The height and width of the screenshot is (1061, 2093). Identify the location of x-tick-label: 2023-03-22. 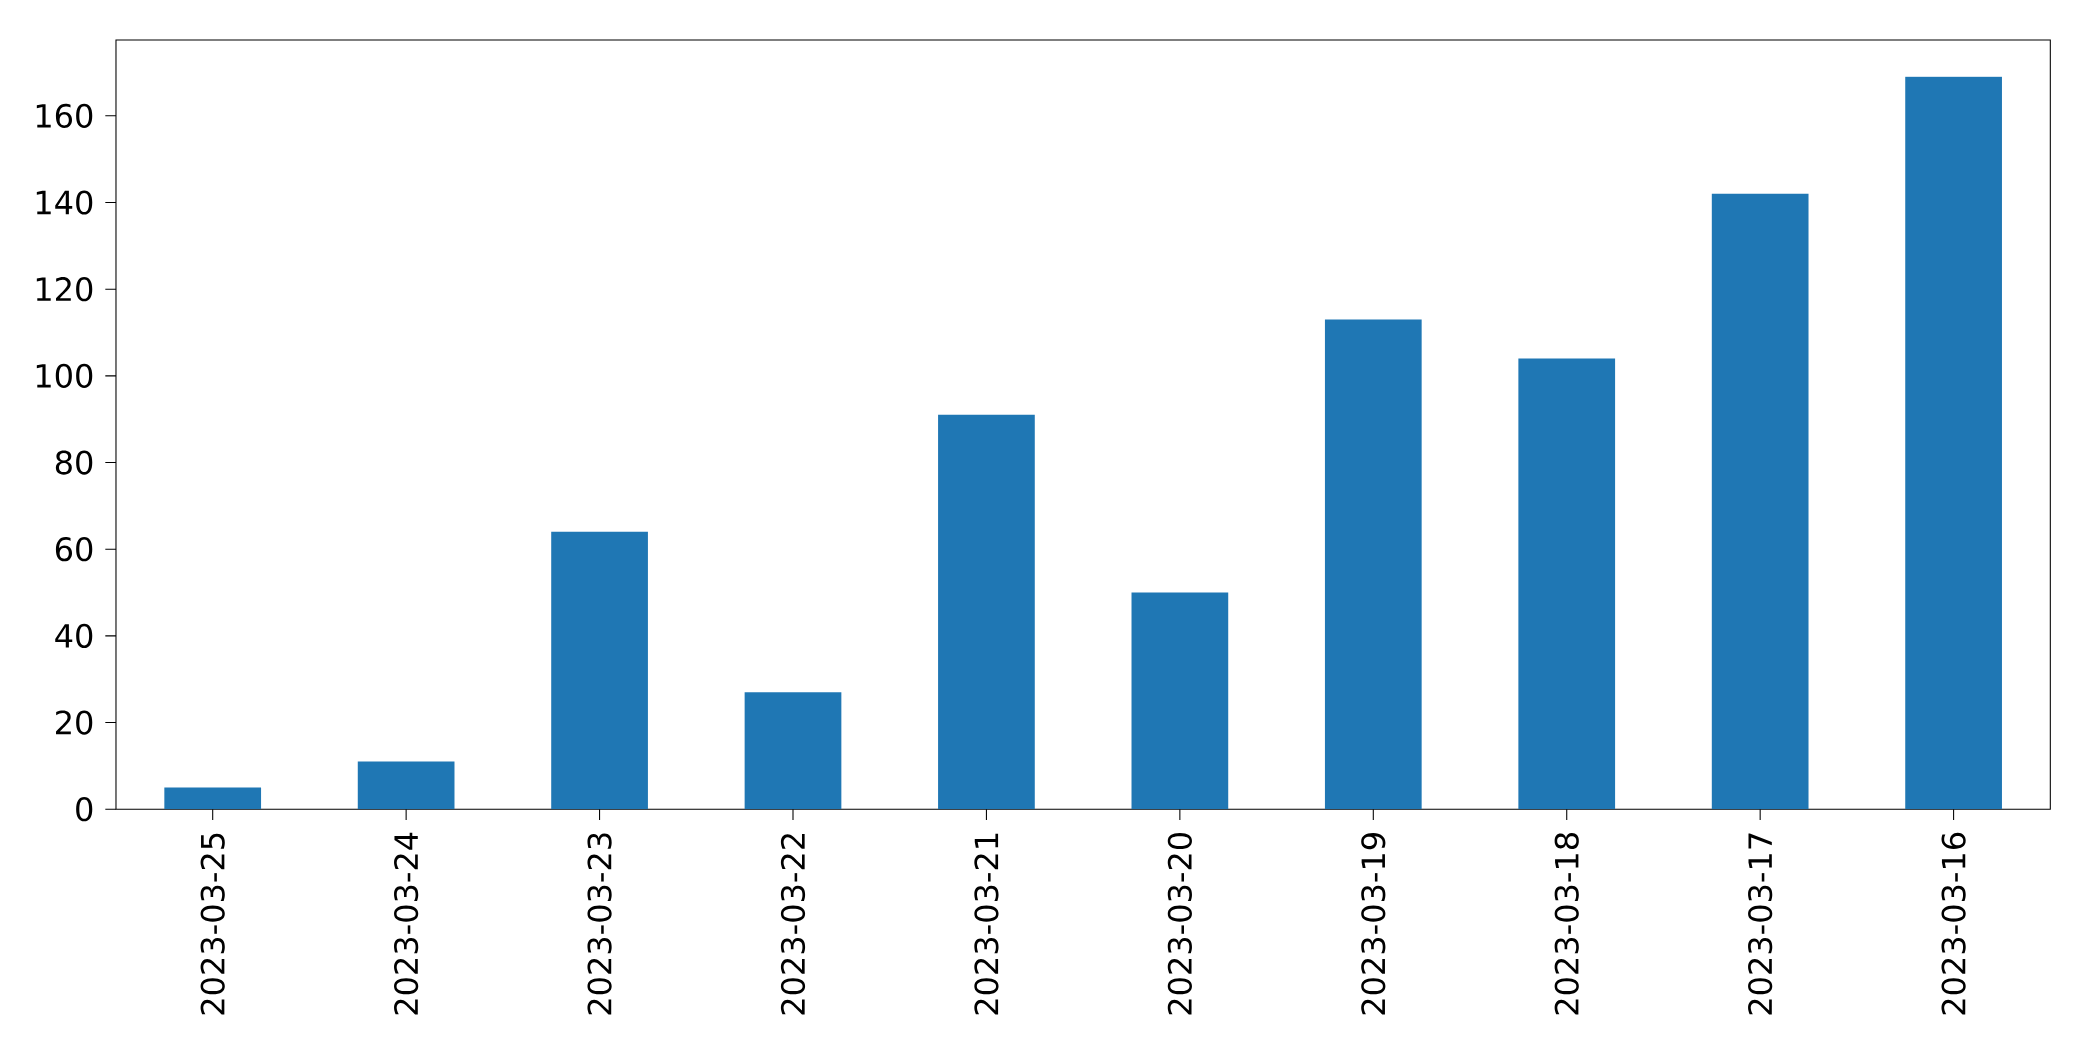
(793, 924).